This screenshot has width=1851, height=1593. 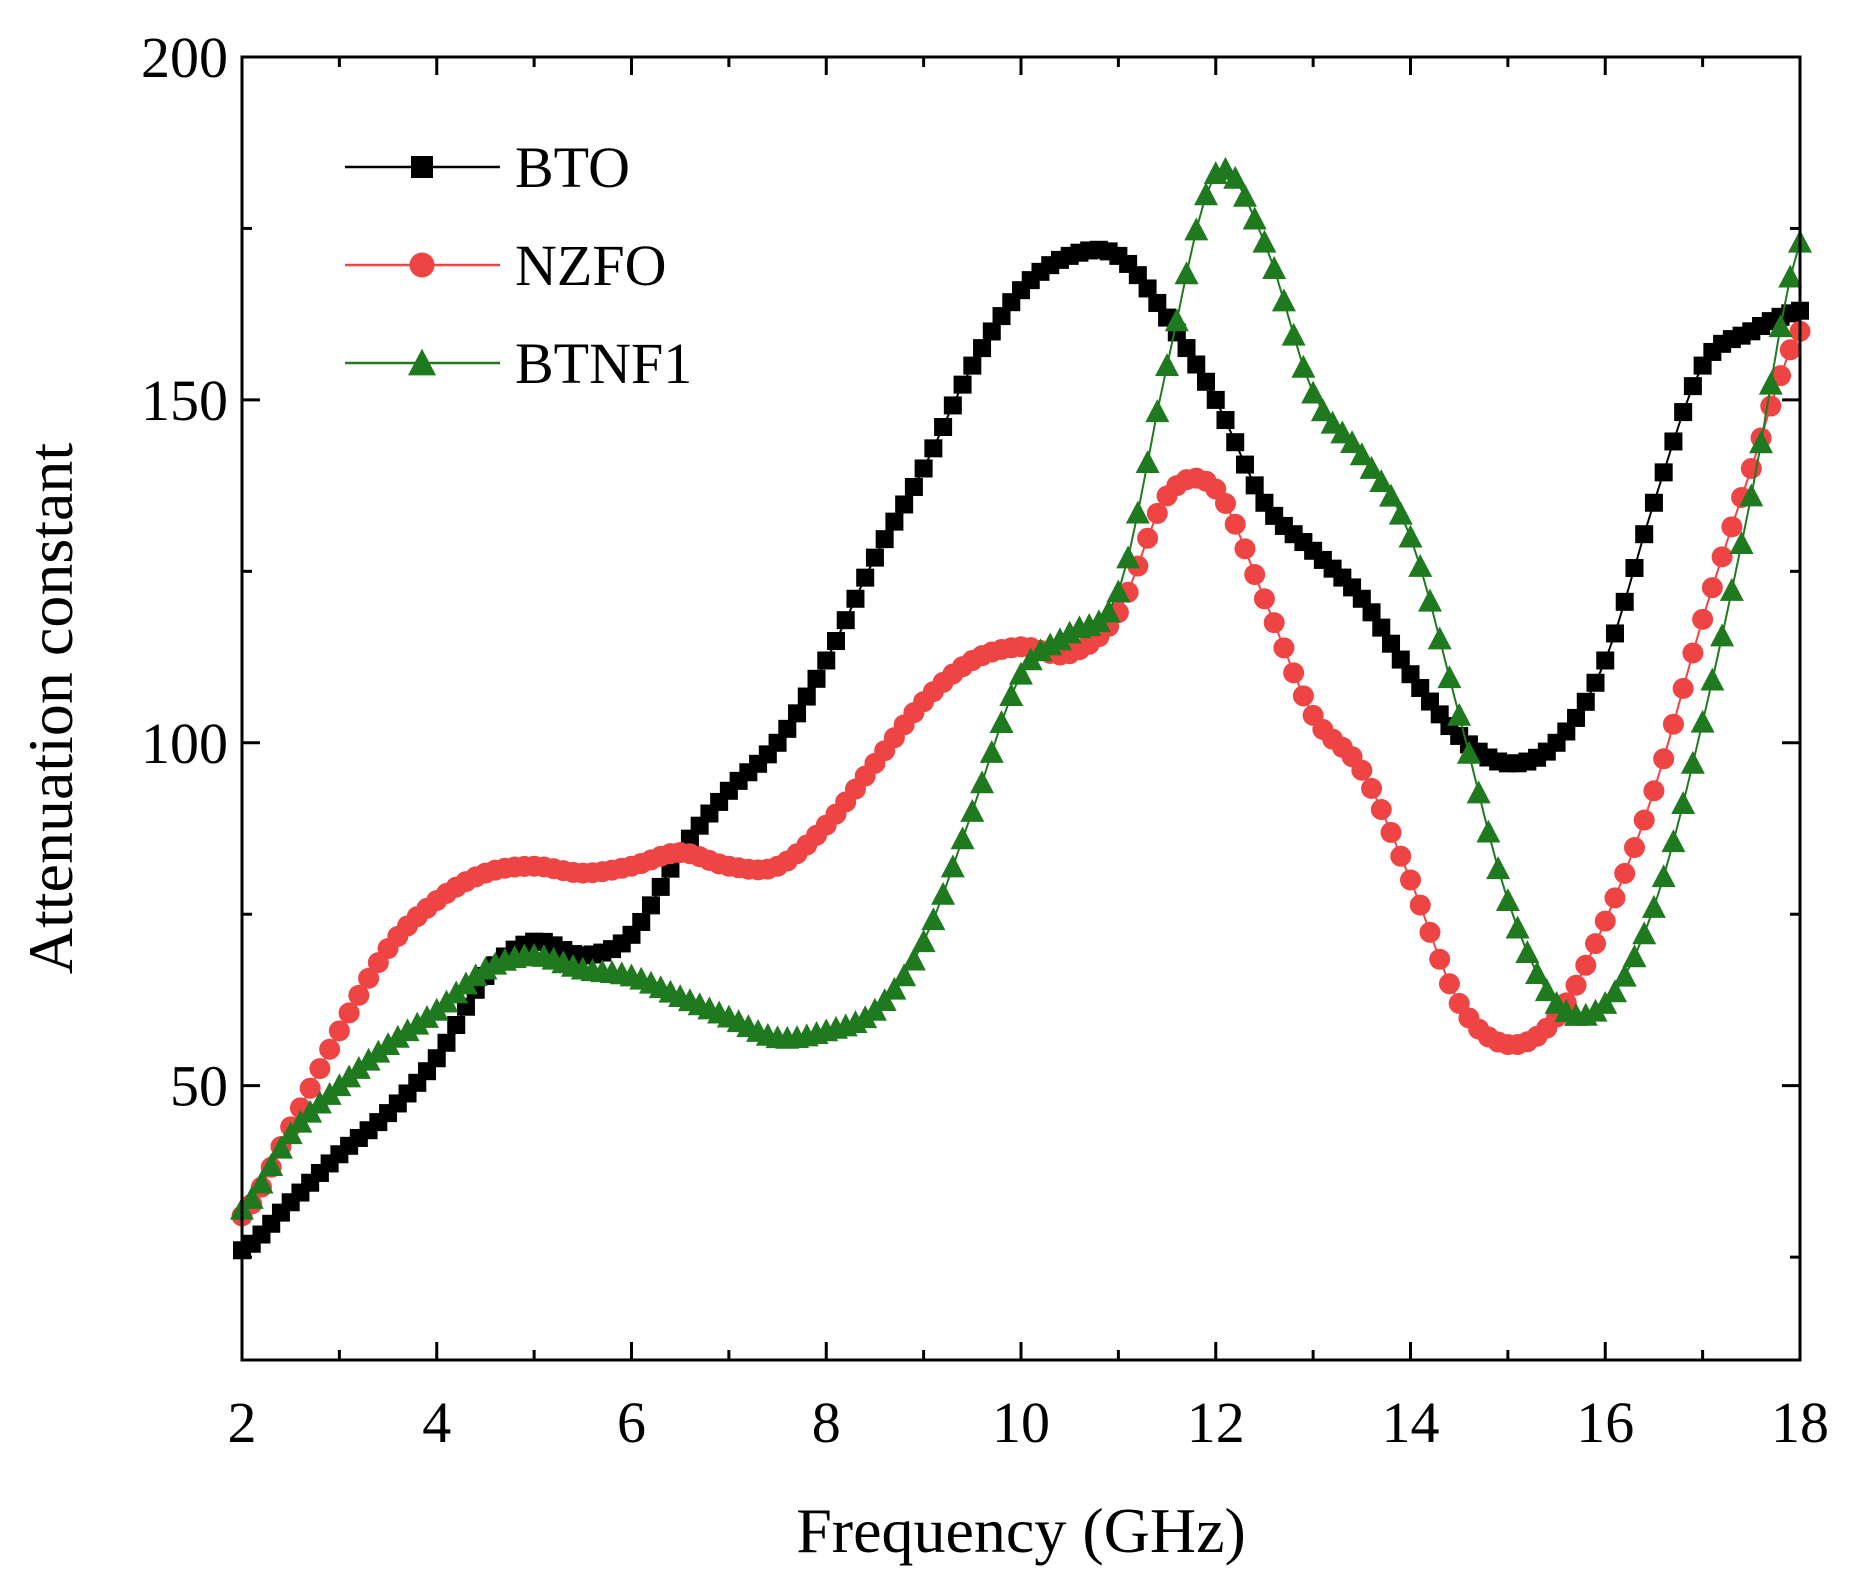 What do you see at coordinates (1800, 1422) in the screenshot?
I see `x-tick-label: 18` at bounding box center [1800, 1422].